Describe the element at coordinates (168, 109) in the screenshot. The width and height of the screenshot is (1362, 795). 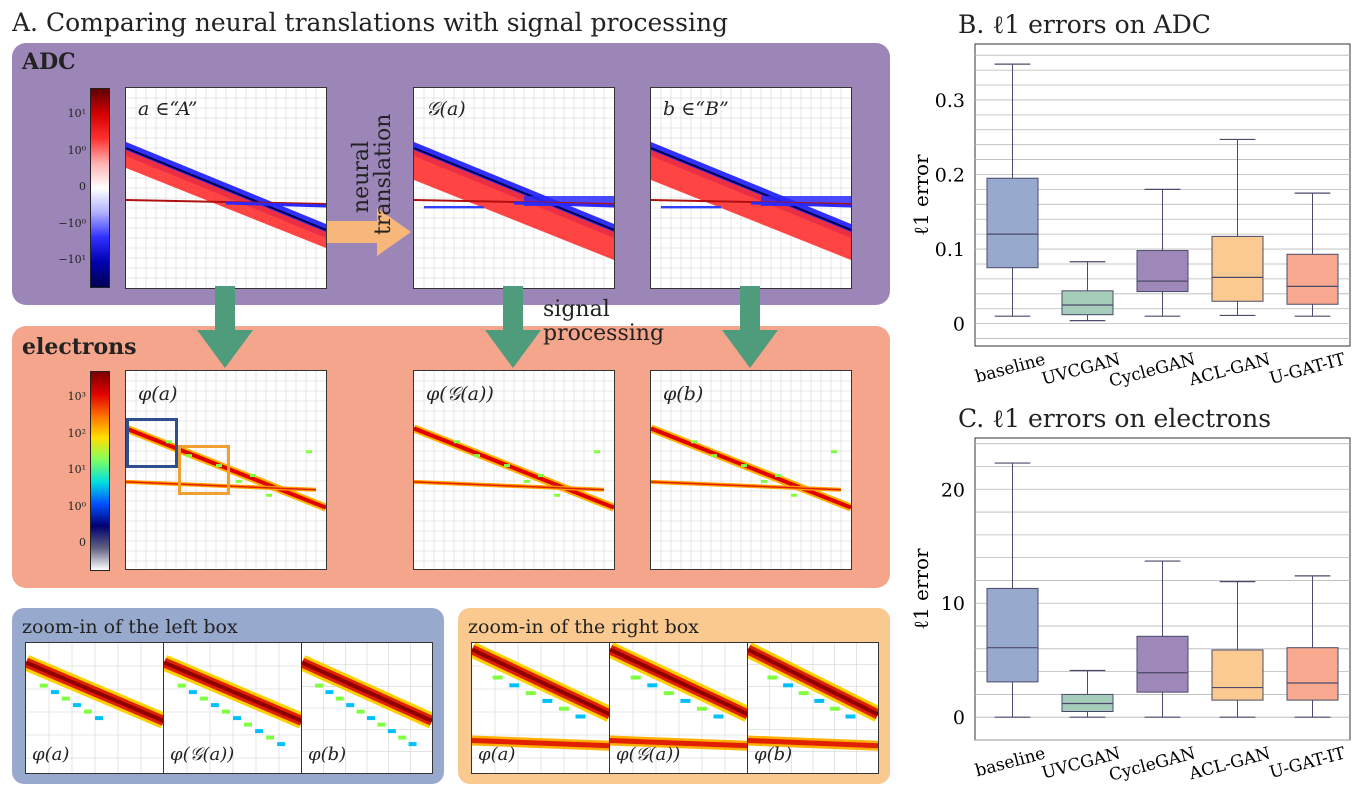
I see `adc-panel-a-label: a ∈“A”` at that location.